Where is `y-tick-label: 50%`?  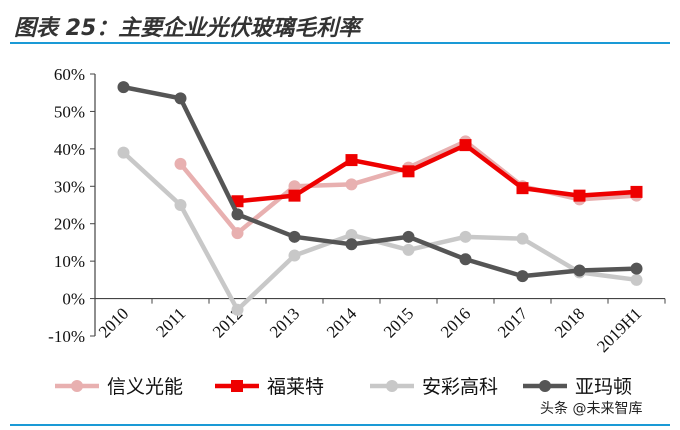 y-tick-label: 50% is located at coordinates (69, 111).